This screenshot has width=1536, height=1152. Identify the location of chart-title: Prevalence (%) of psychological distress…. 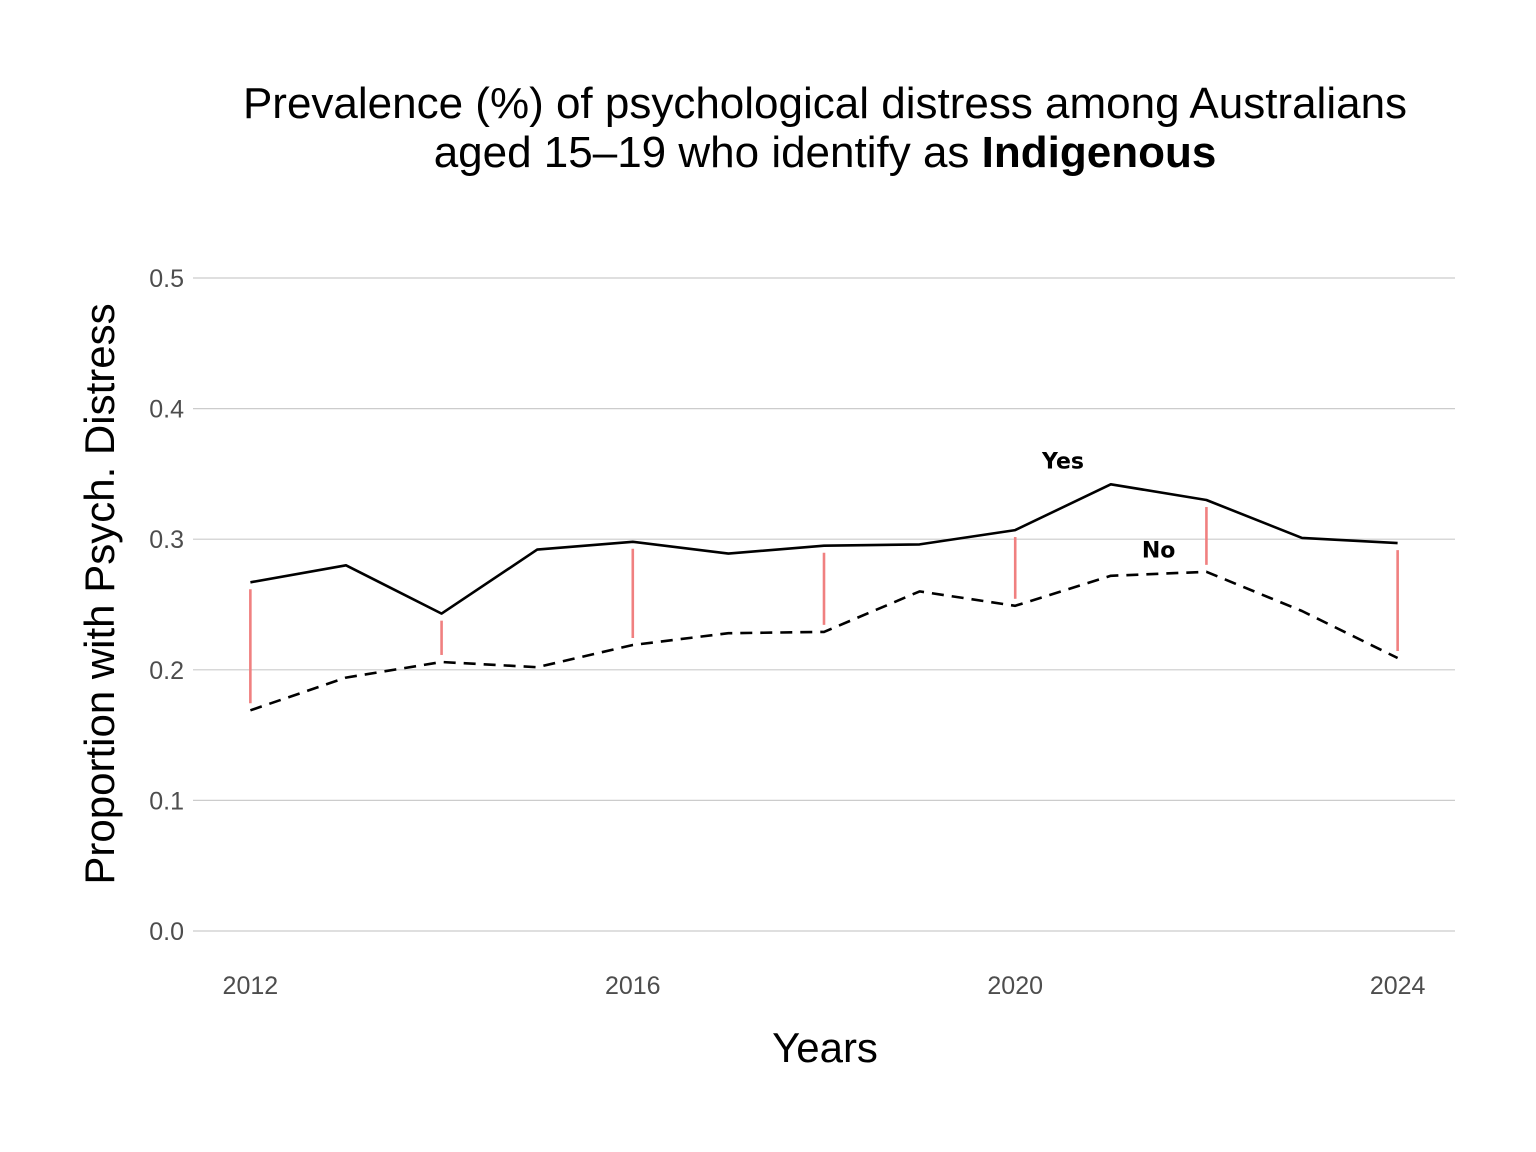
(825, 128).